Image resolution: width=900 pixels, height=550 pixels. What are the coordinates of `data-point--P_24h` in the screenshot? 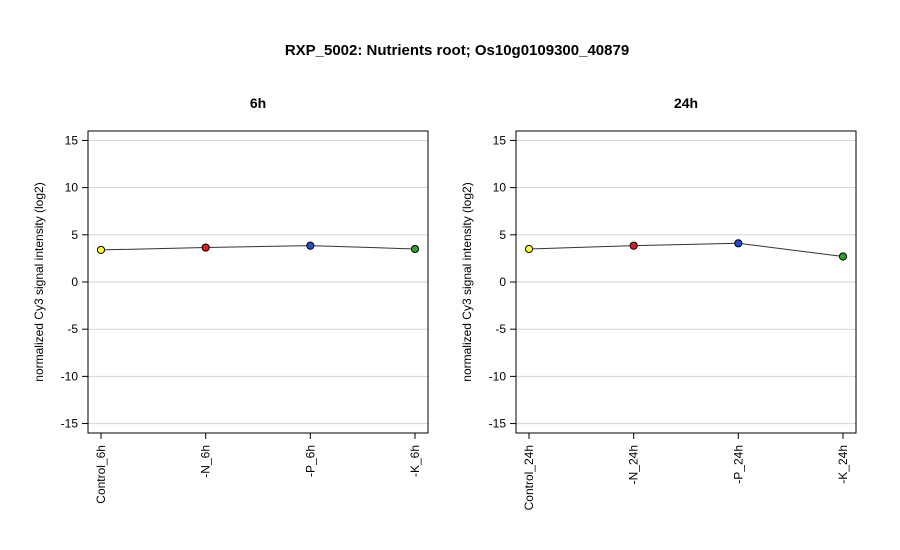 It's located at (738, 243).